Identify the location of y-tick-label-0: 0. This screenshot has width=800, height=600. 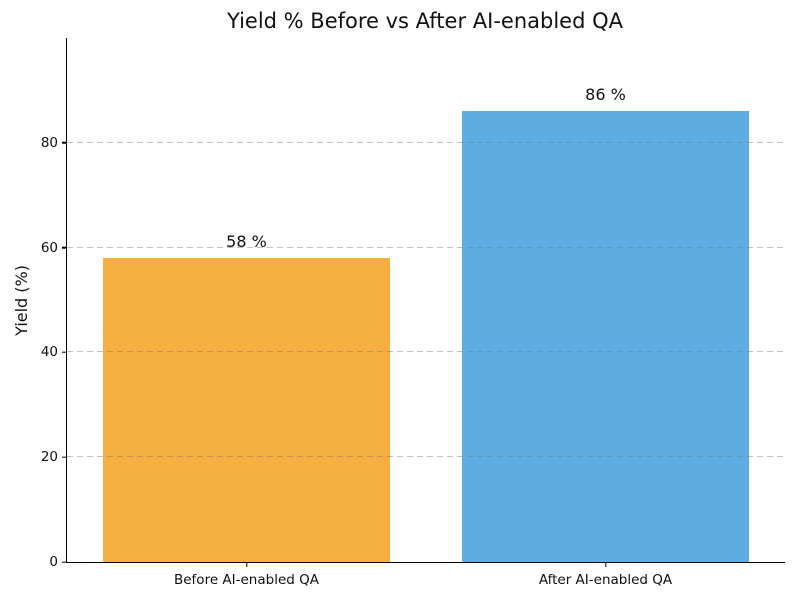
(53, 562).